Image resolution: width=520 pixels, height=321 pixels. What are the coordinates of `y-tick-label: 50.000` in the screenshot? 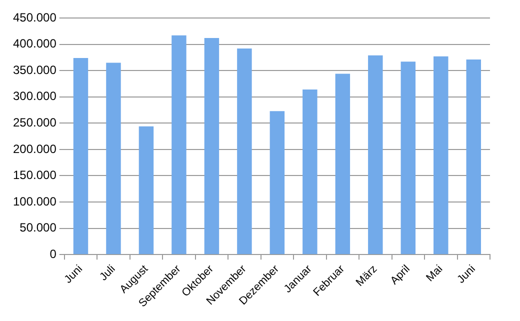 It's located at (38, 227).